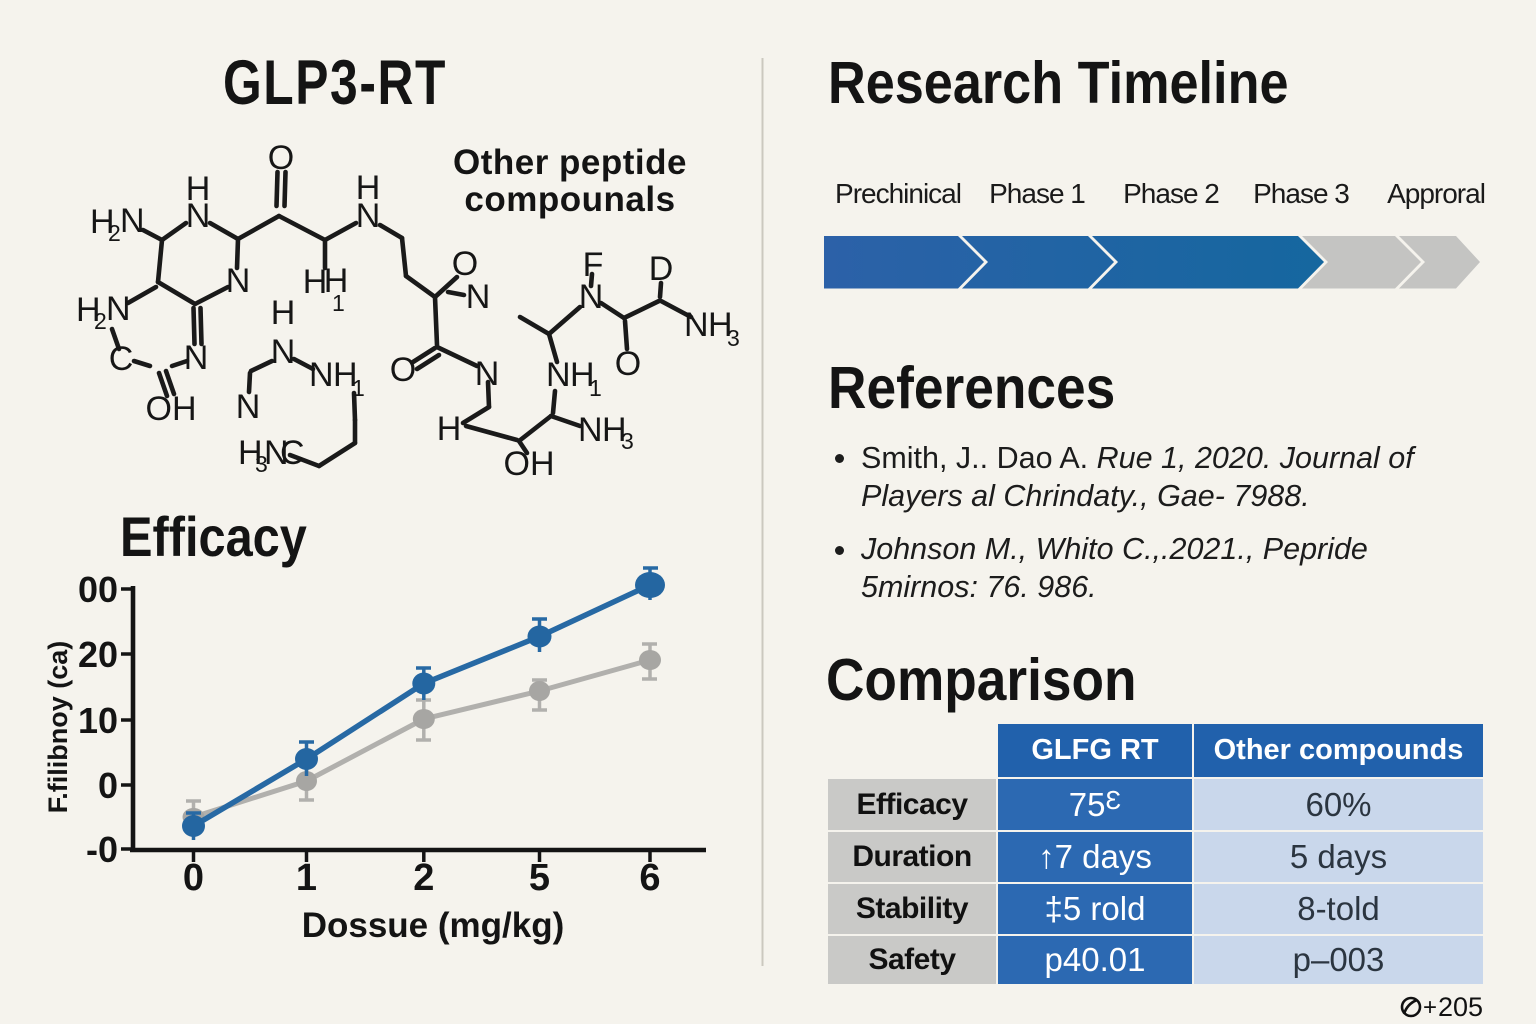  Describe the element at coordinates (98, 589) in the screenshot. I see `svg-text: 00` at that location.